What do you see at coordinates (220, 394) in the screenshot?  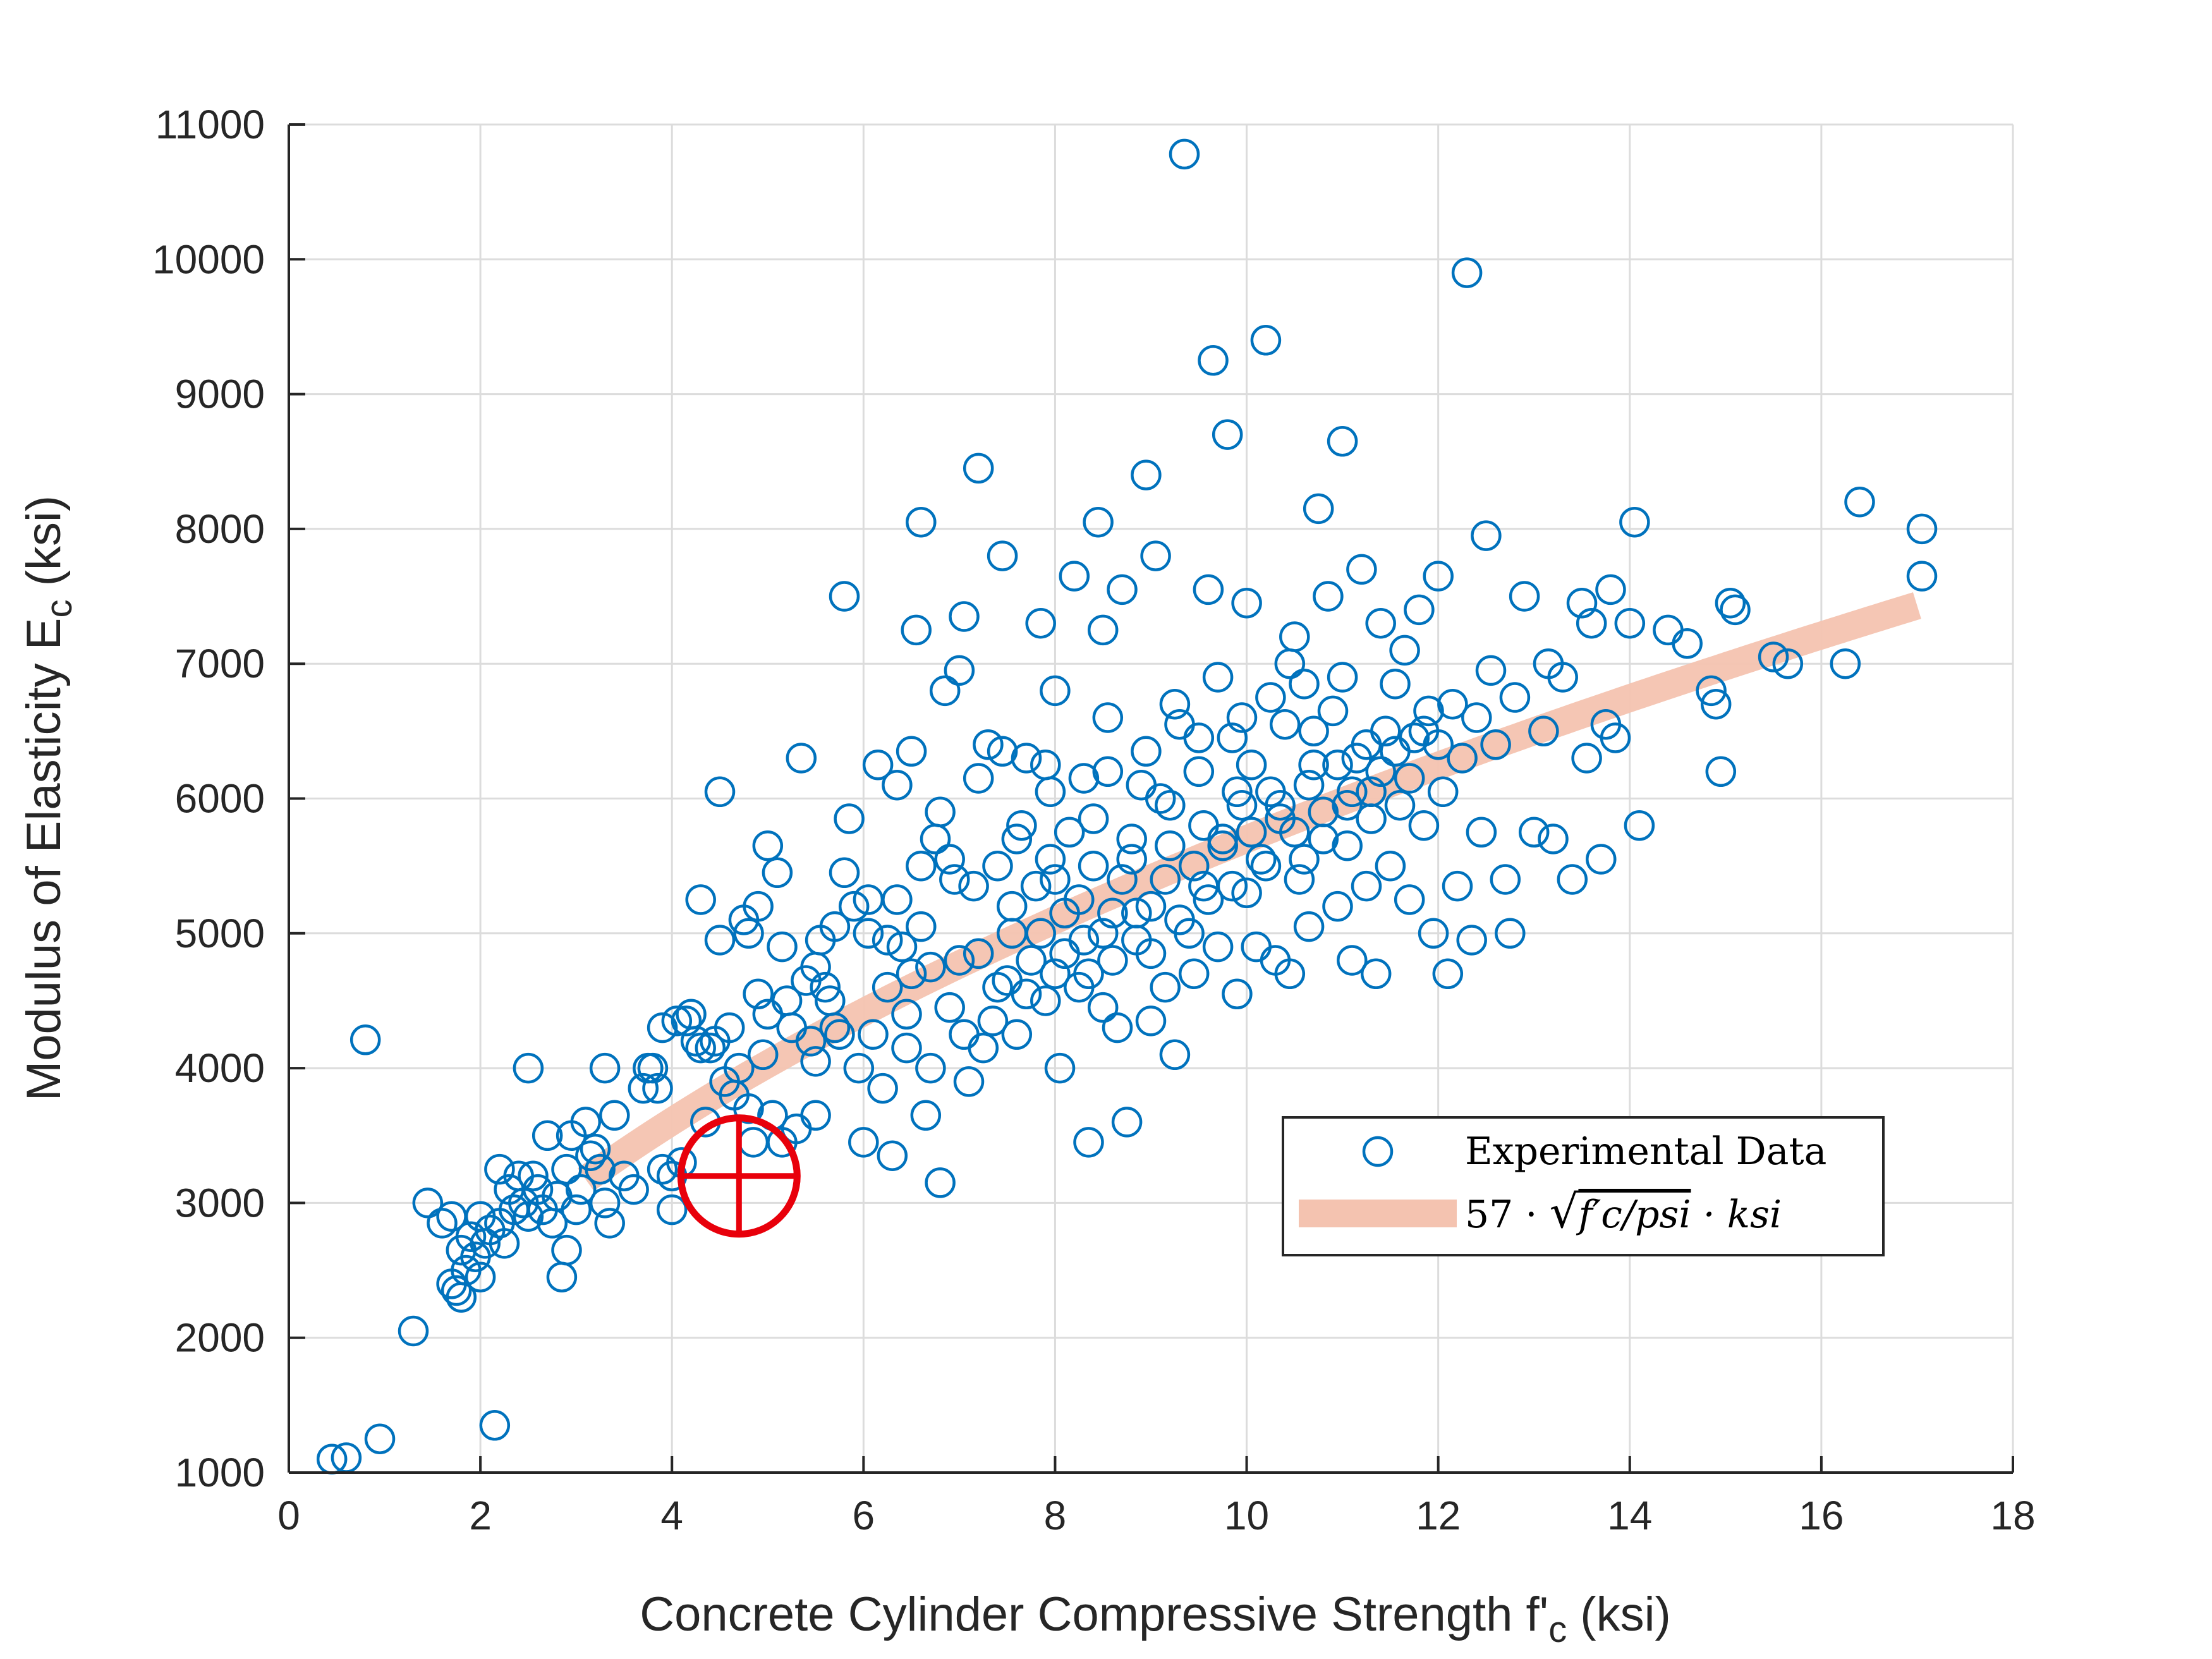 I see `y-tick-label: 9000` at bounding box center [220, 394].